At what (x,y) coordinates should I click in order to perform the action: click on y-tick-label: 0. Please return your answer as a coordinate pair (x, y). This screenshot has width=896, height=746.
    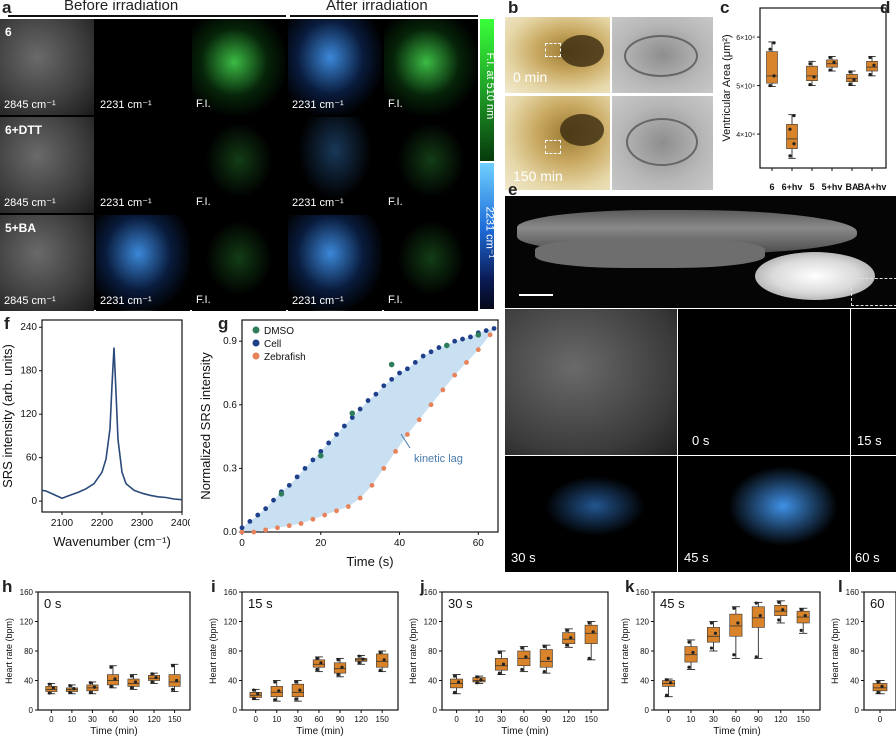
    Looking at the image, I should click on (647, 710).